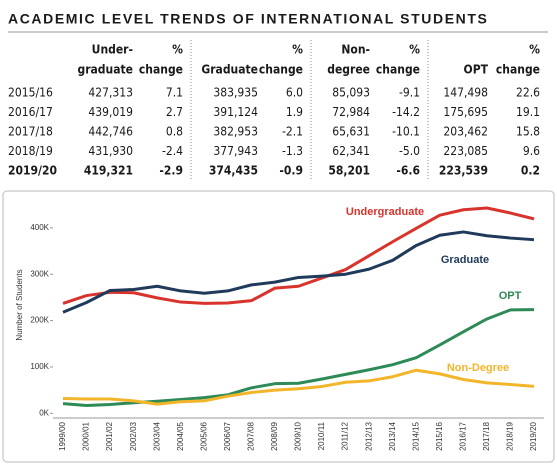  What do you see at coordinates (274, 435) in the screenshot?
I see `x-tick-label: 2008/09` at bounding box center [274, 435].